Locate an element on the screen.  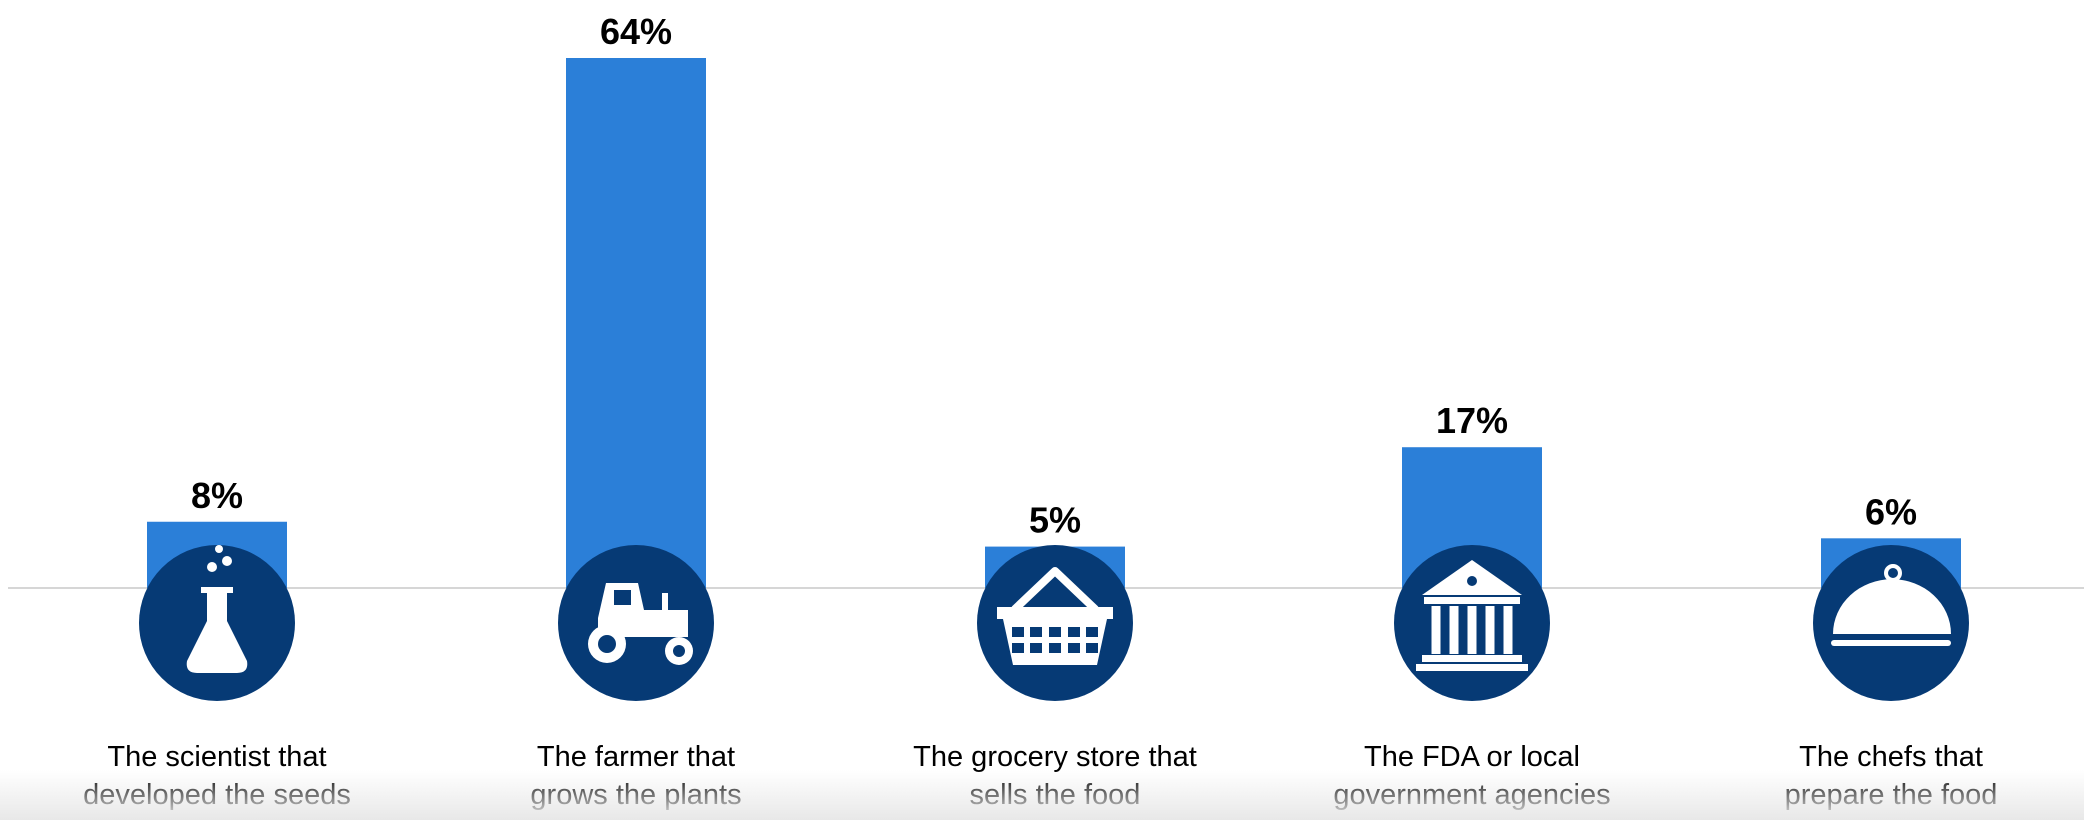
category-label-4-line-2: government agencies is located at coordinates (1471, 795).